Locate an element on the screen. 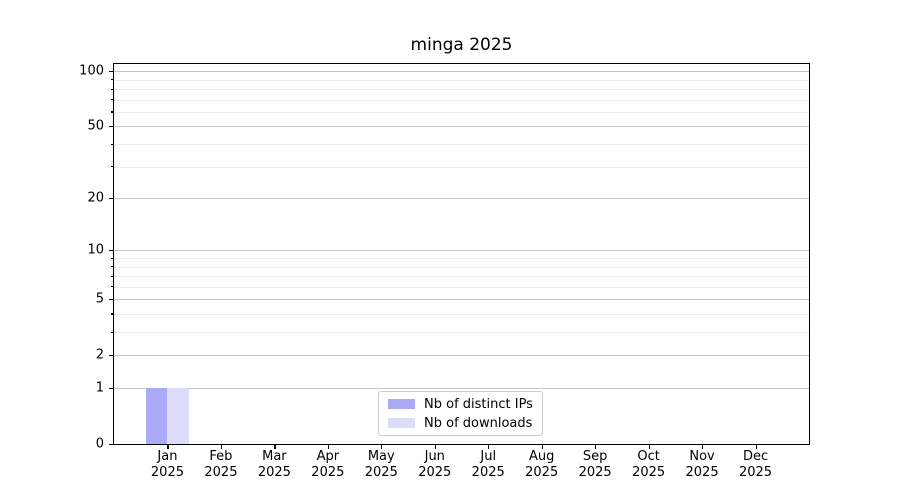  x-tick-label: Feb 2025 is located at coordinates (220, 464).